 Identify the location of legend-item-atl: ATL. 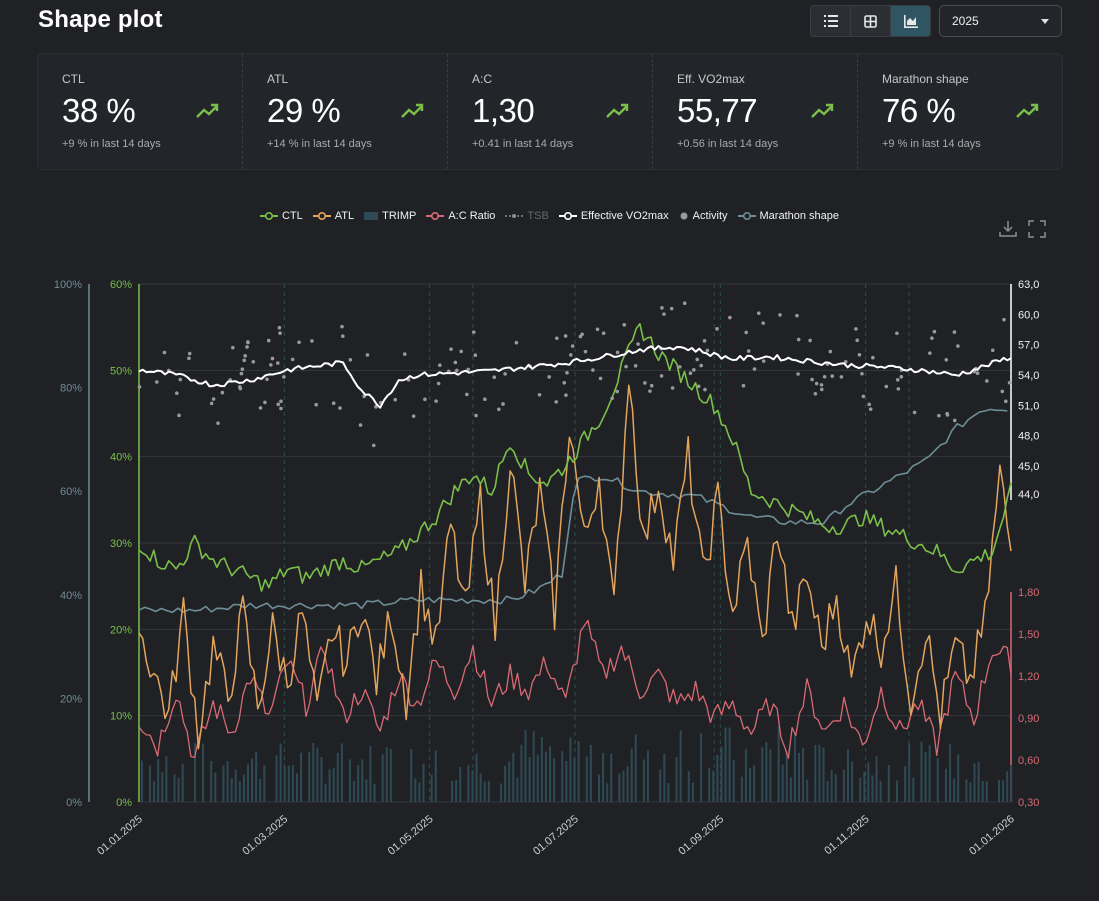
(333, 216).